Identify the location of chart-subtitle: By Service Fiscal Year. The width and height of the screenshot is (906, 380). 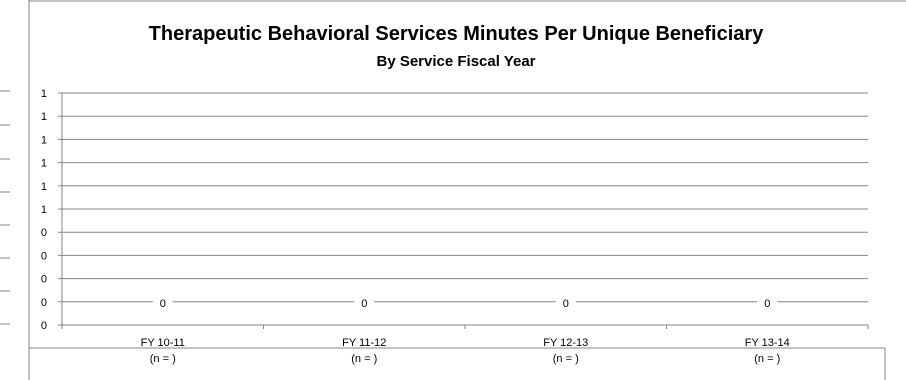
(455, 61).